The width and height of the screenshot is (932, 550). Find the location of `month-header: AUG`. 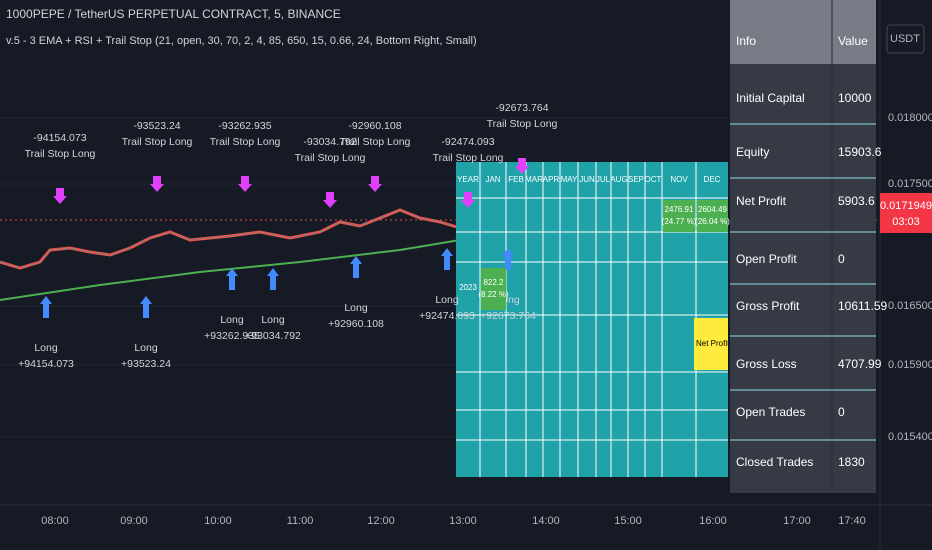

month-header: AUG is located at coordinates (618, 179).